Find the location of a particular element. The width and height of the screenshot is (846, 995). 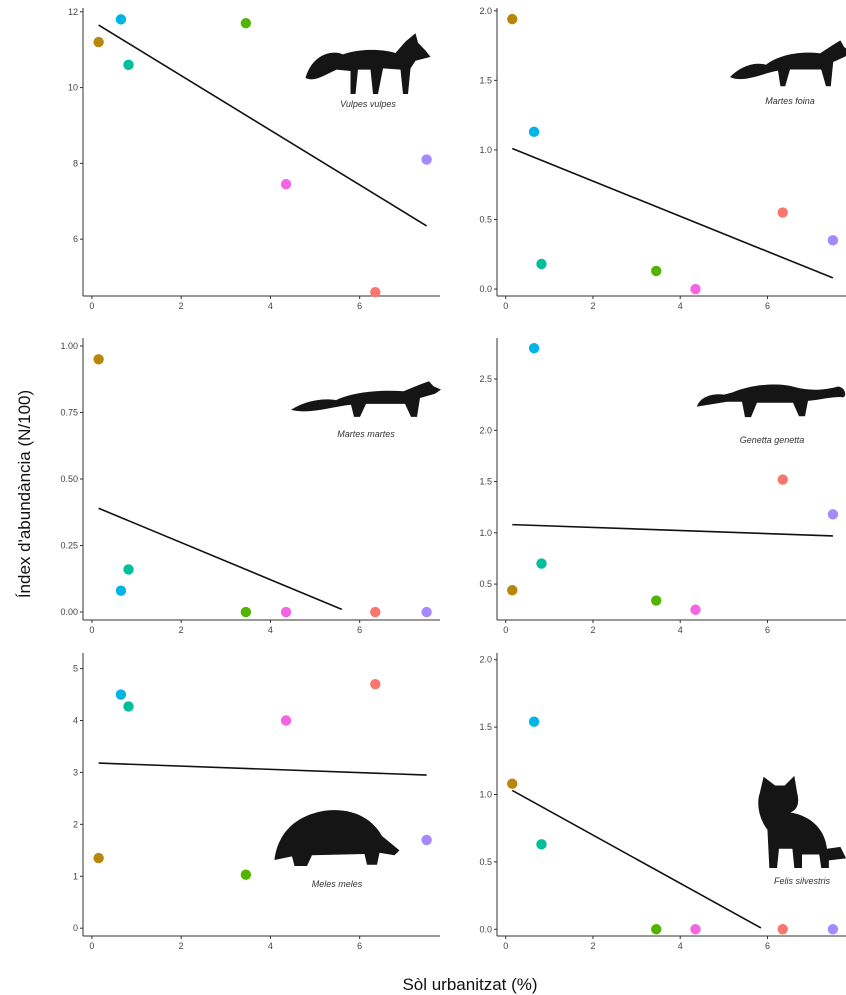

y-tick-label: 4 is located at coordinates (75, 721).